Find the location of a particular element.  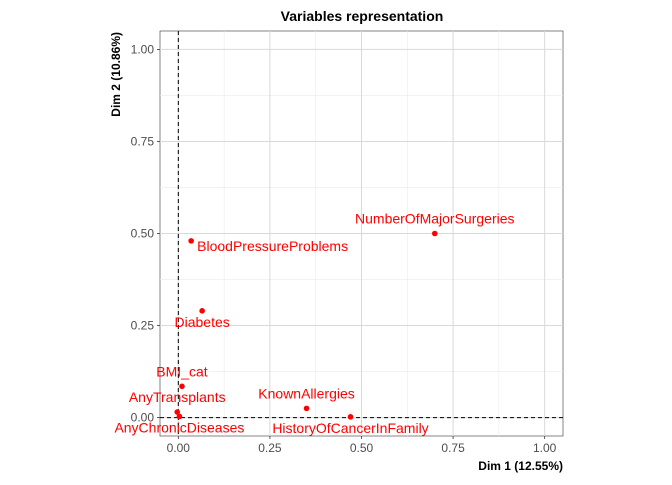

point-label: NumberOfMajorSurgeries is located at coordinates (435, 219).